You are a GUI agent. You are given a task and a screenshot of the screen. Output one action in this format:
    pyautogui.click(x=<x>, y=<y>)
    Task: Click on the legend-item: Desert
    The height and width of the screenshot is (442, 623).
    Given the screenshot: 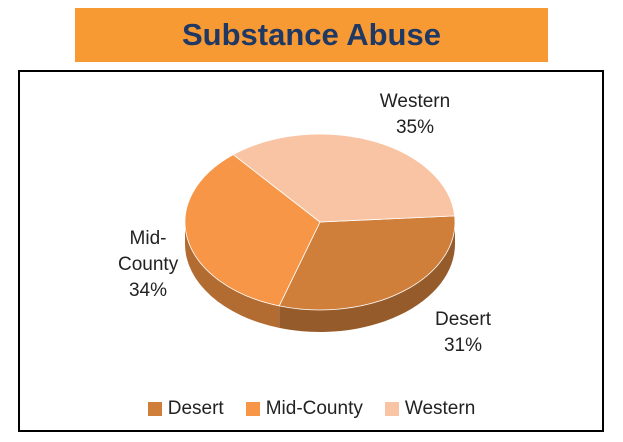 What is the action you would take?
    pyautogui.click(x=185, y=409)
    